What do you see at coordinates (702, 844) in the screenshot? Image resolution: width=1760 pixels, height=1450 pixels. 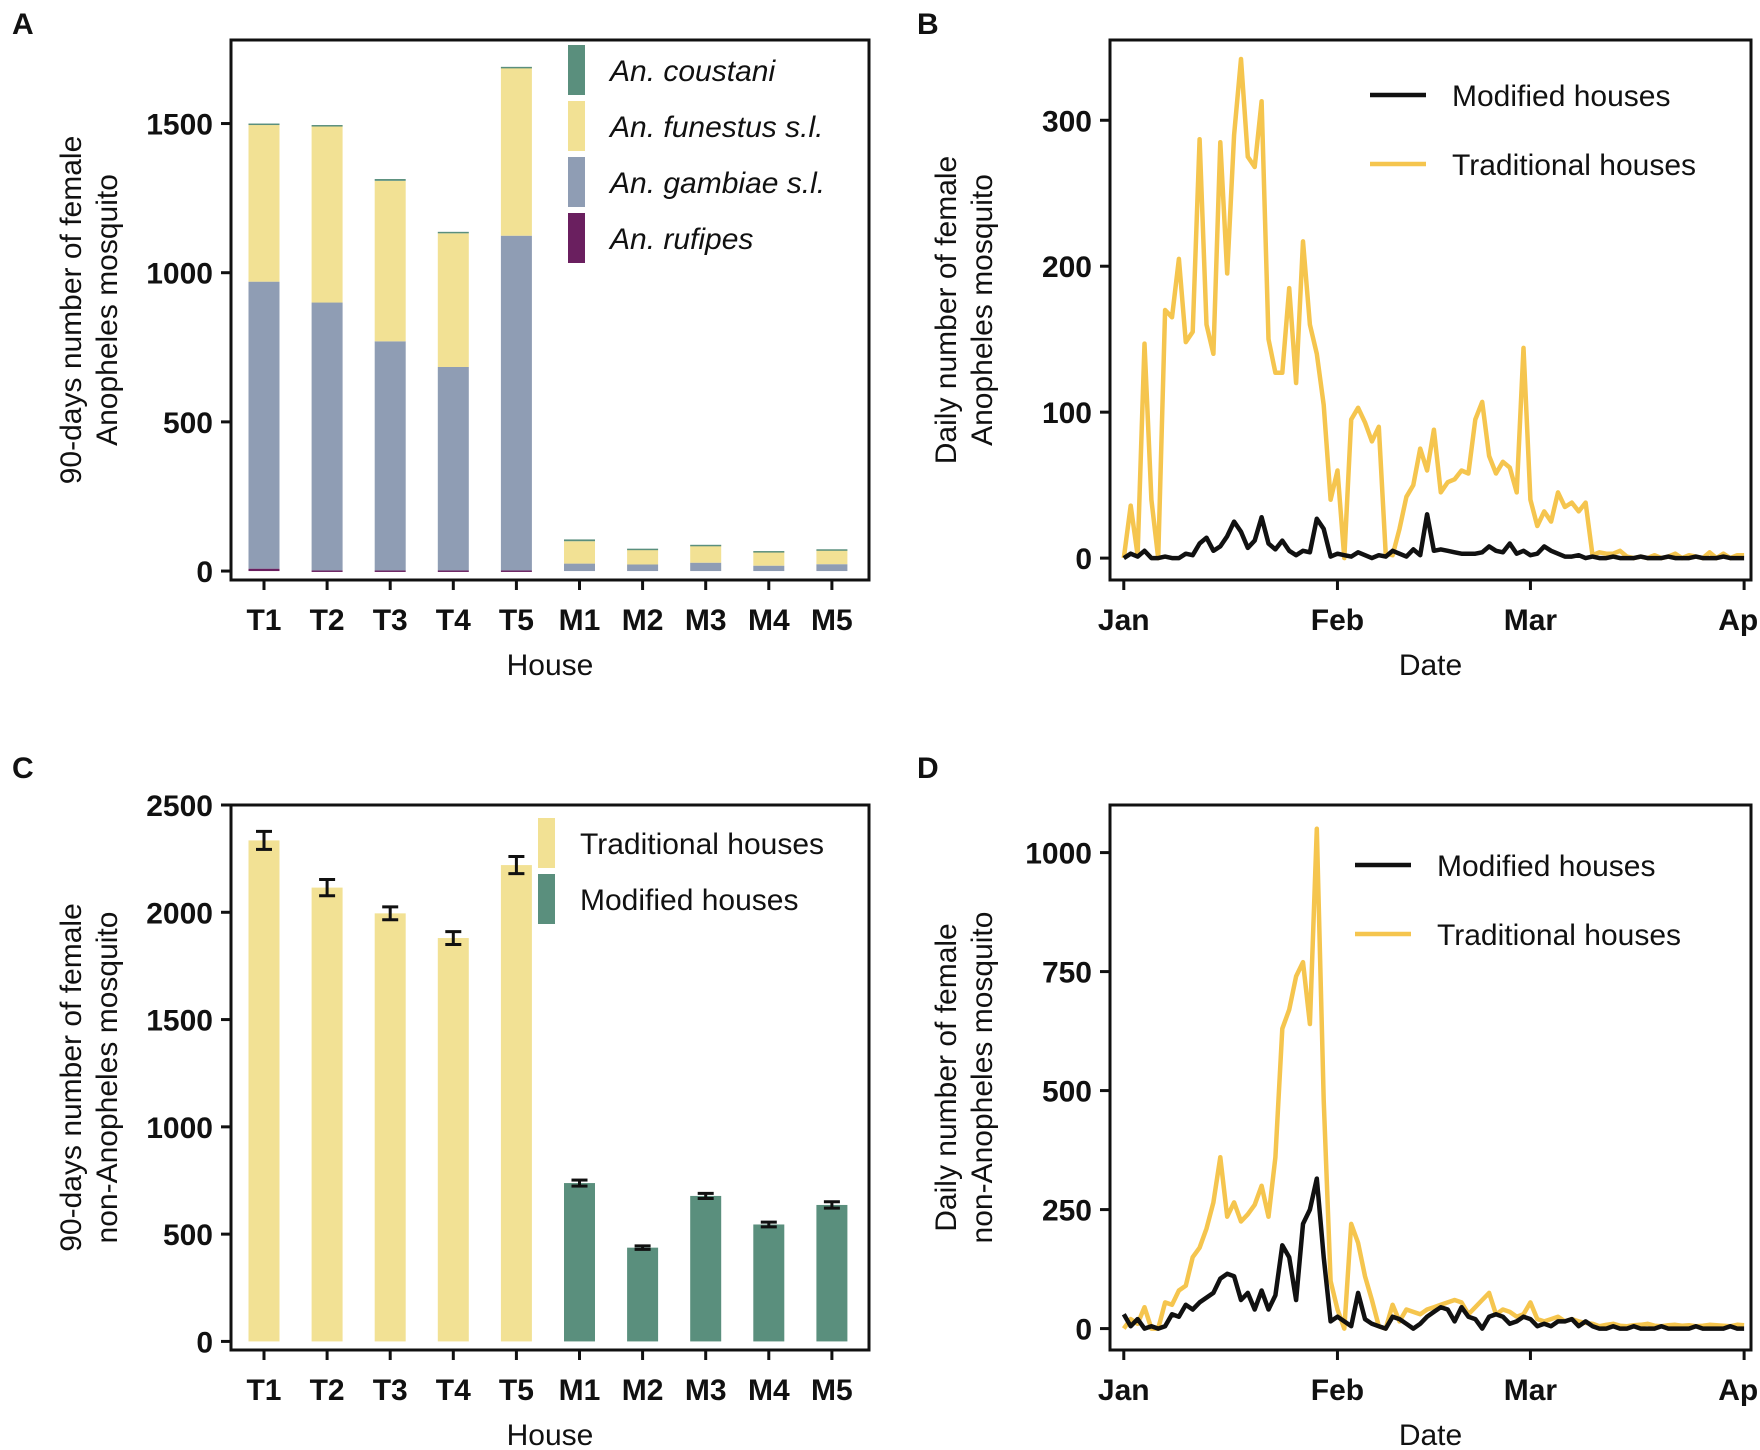 I see `legend-label-bar_traditional: Traditional houses` at bounding box center [702, 844].